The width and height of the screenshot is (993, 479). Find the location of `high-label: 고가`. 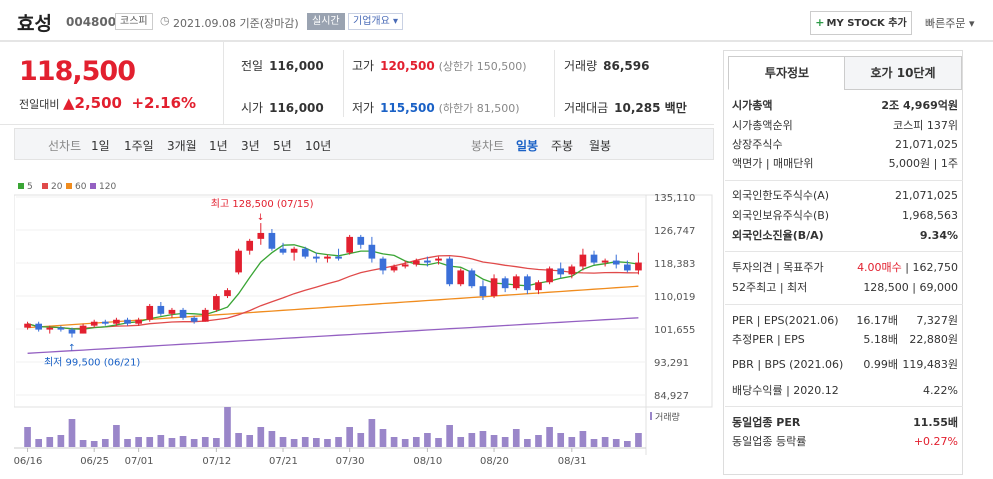

high-label: 고가 is located at coordinates (363, 66).